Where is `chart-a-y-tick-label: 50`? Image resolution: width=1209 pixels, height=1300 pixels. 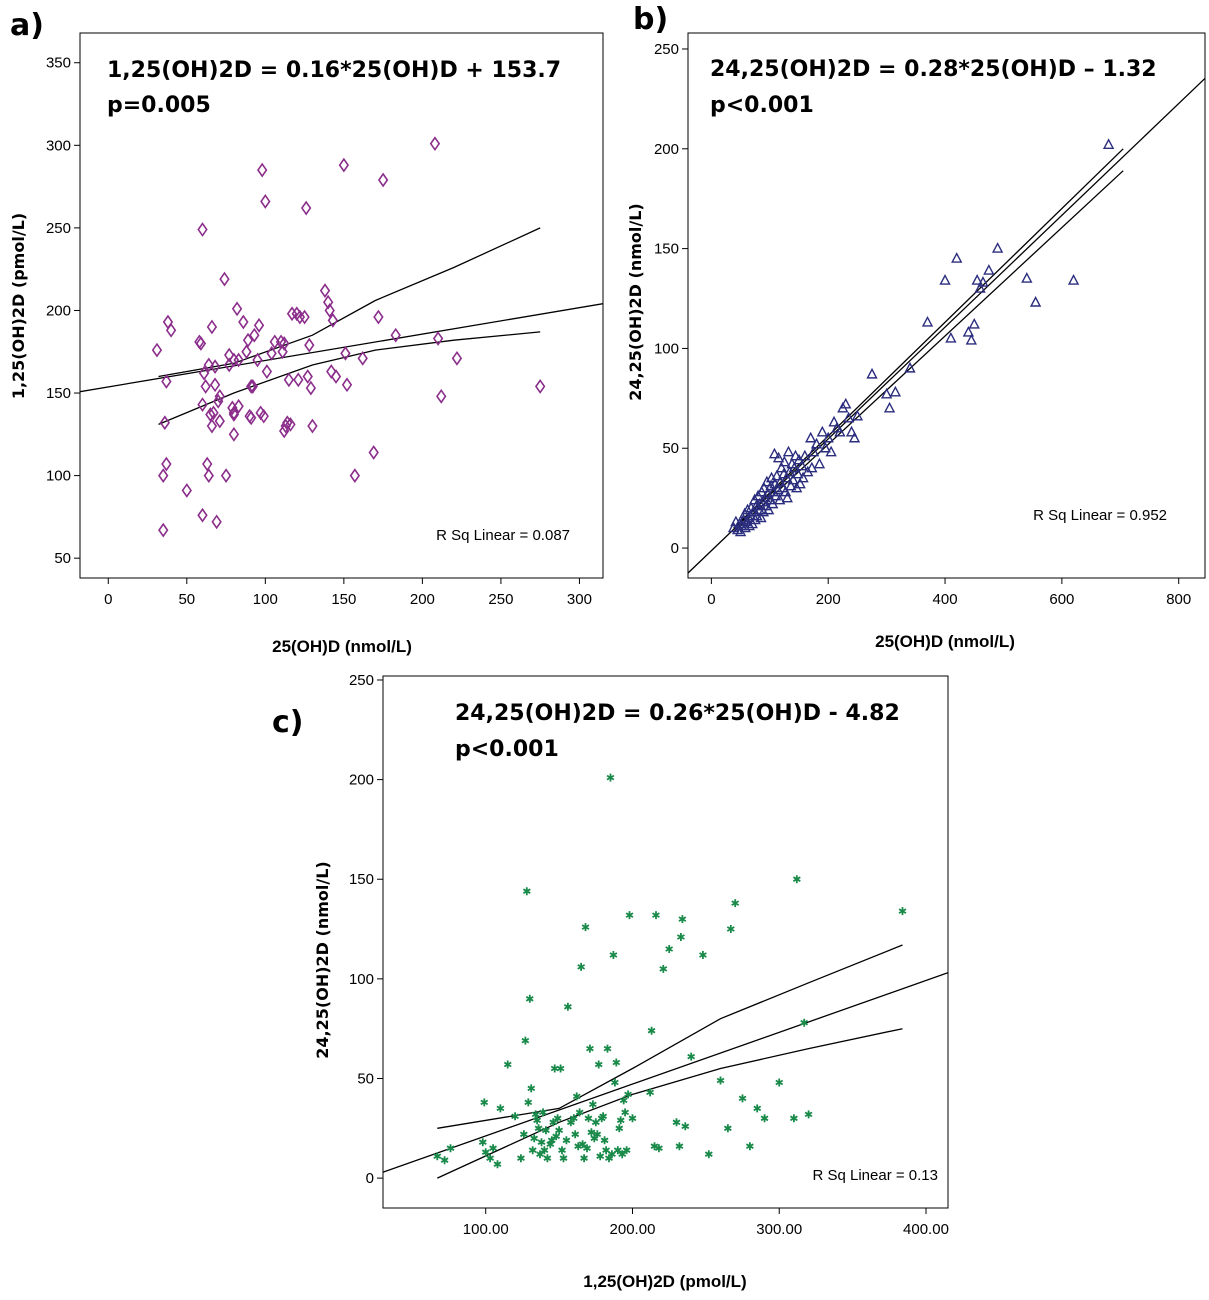 chart-a-y-tick-label: 50 is located at coordinates (62, 558).